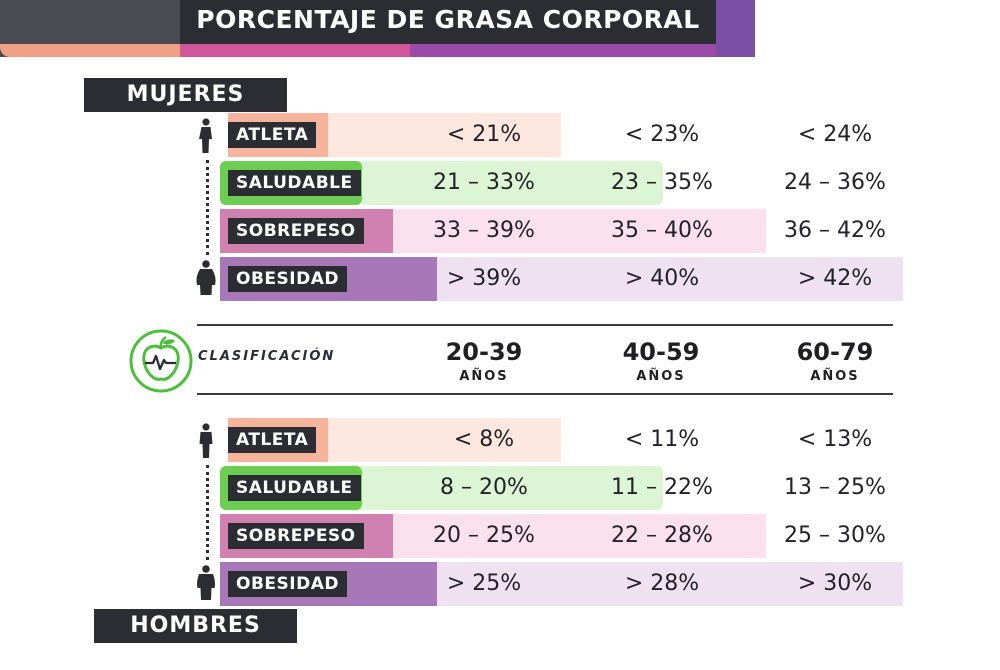  I want to click on title-banner-dark, so click(448, 22).